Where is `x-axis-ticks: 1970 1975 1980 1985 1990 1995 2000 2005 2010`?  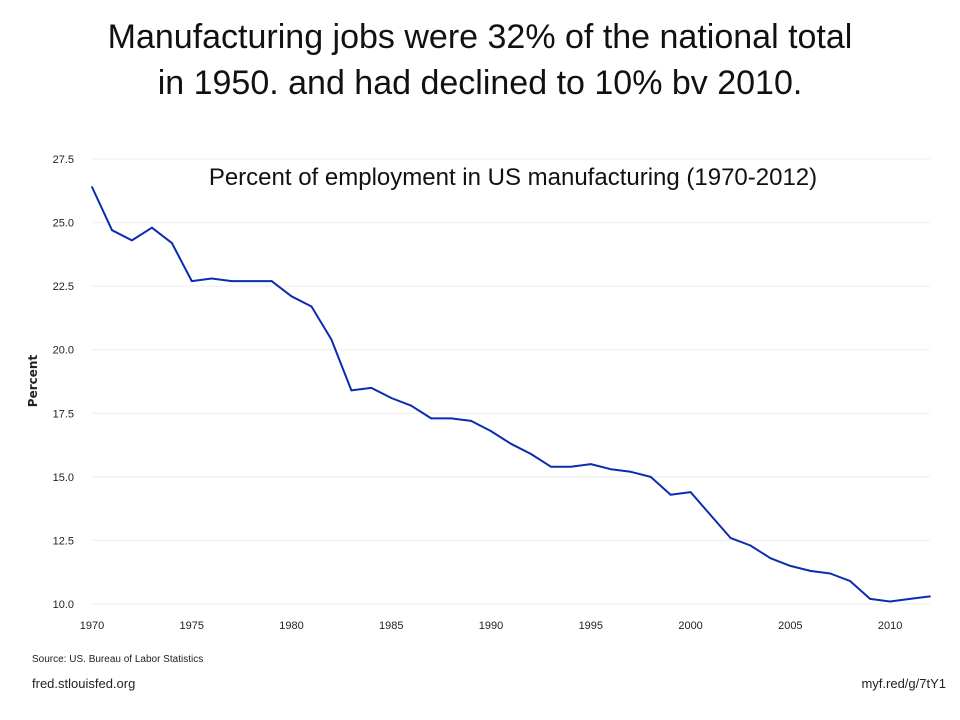 x-axis-ticks: 1970 1975 1980 1985 1990 1995 2000 2005 2010 is located at coordinates (491, 626).